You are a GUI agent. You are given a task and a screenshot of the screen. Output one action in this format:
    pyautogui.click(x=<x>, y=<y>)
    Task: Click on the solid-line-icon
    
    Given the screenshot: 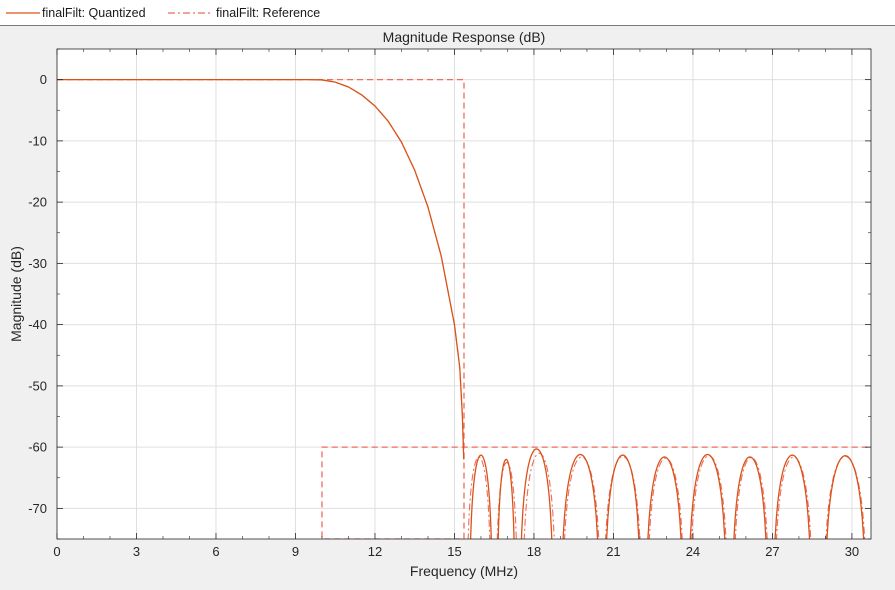 What is the action you would take?
    pyautogui.click(x=23, y=12)
    